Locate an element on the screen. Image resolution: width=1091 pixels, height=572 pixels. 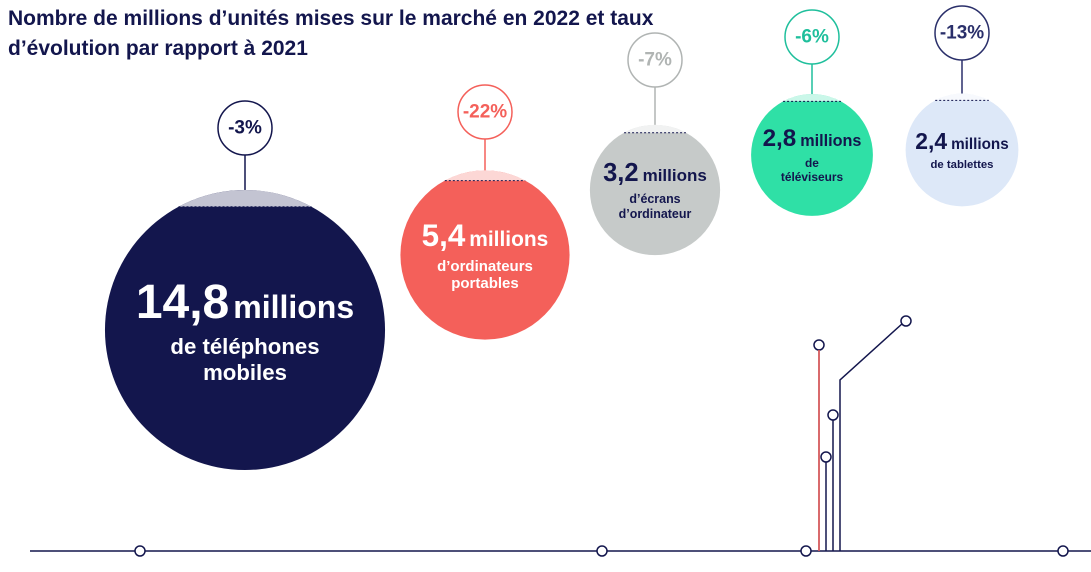
value-line: 2,8 millions is located at coordinates (812, 139).